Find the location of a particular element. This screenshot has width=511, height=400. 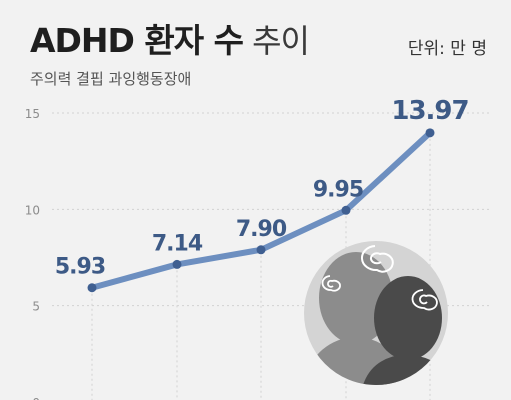

y-tick-label: 15 is located at coordinates (32, 114).